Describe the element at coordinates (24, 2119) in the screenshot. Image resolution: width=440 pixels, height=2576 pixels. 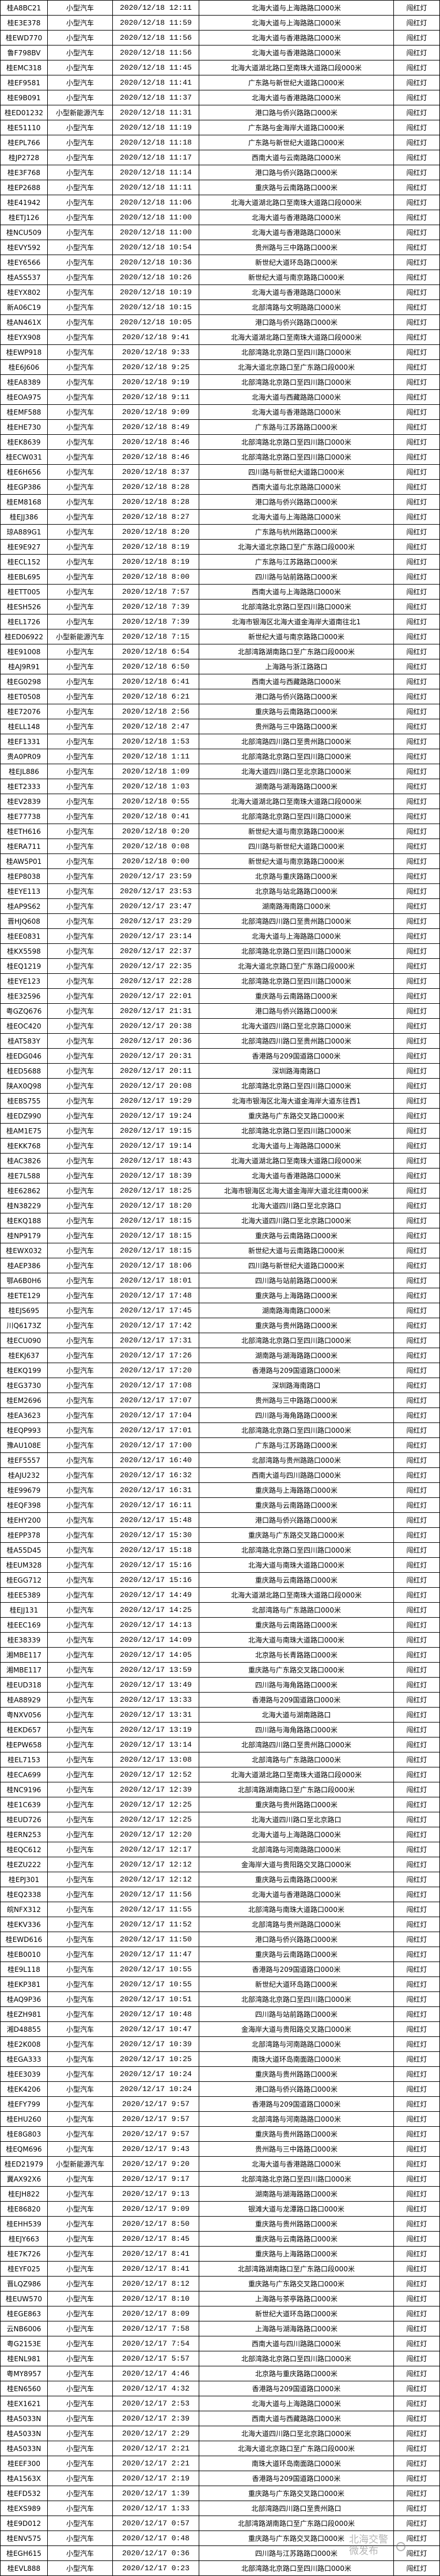
I see `plate-cell: 桂EHU260` at that location.